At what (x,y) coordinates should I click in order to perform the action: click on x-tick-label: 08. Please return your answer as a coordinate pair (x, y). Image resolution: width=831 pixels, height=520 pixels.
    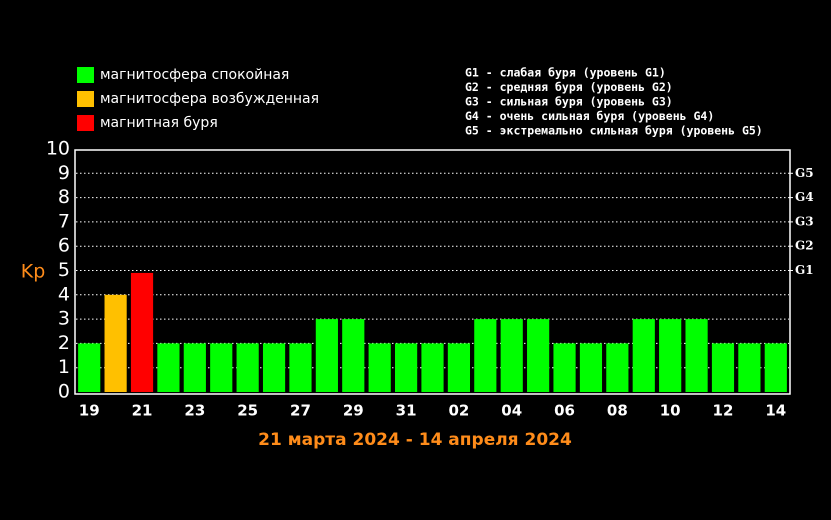
    Looking at the image, I should click on (617, 411).